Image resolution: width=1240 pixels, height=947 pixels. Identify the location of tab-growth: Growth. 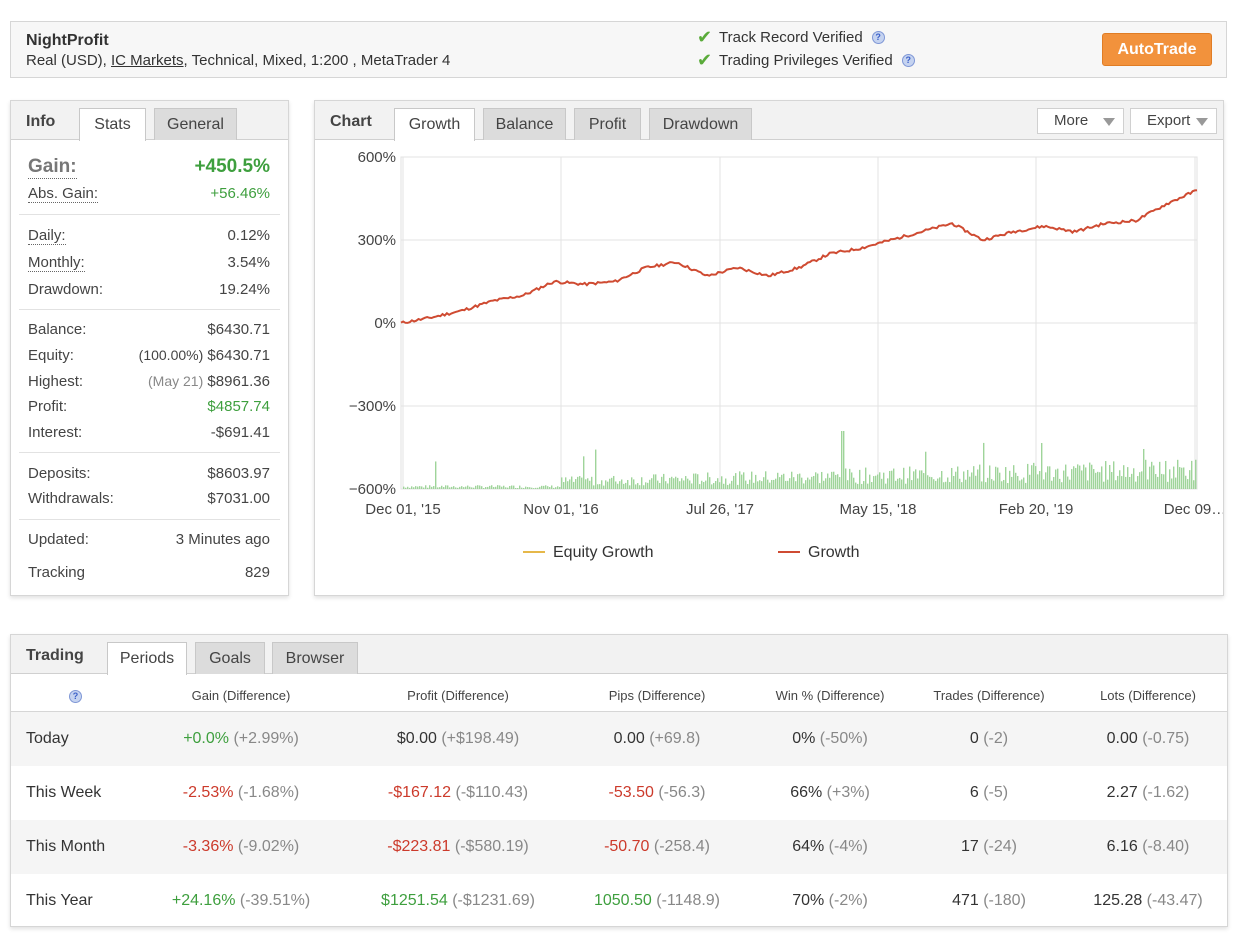
(434, 124).